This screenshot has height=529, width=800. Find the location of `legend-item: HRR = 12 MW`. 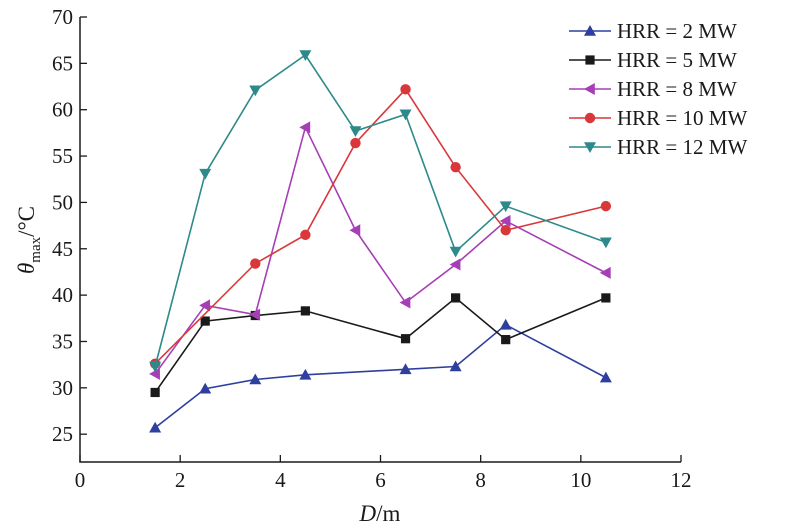

legend-item: HRR = 12 MW is located at coordinates (658, 147).